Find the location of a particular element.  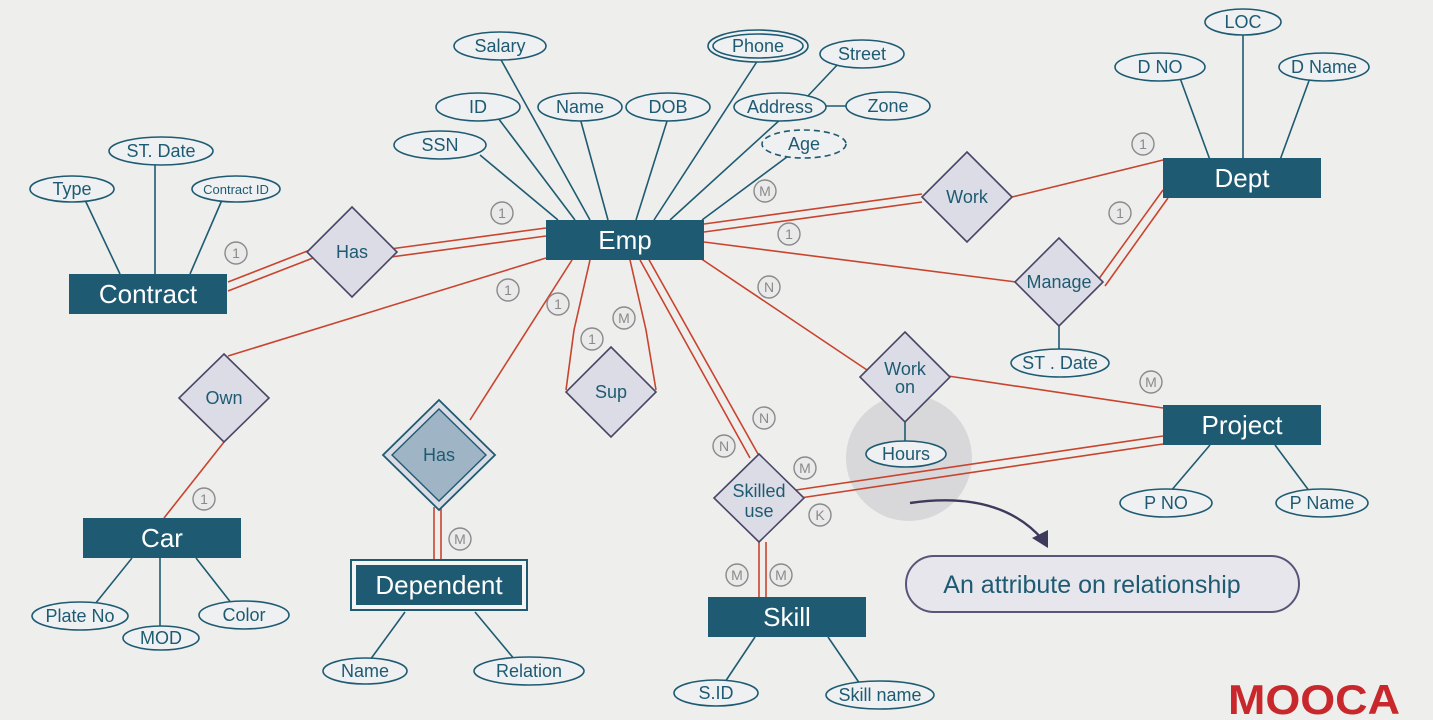

entity-dept: Dept is located at coordinates (1242, 178).